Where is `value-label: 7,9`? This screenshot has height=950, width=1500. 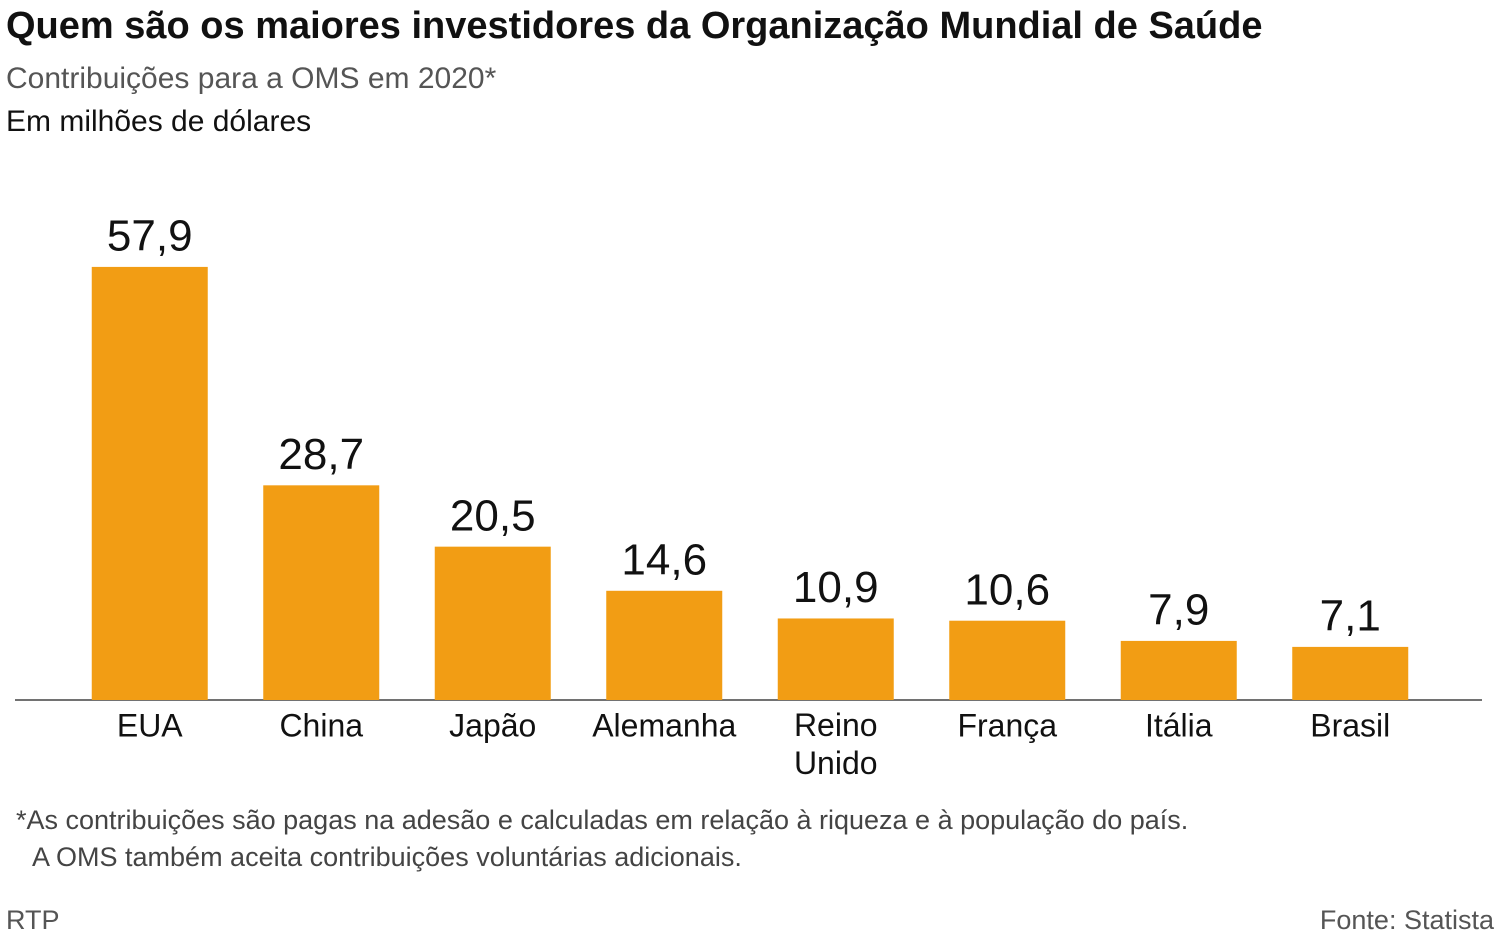 value-label: 7,9 is located at coordinates (1178, 610).